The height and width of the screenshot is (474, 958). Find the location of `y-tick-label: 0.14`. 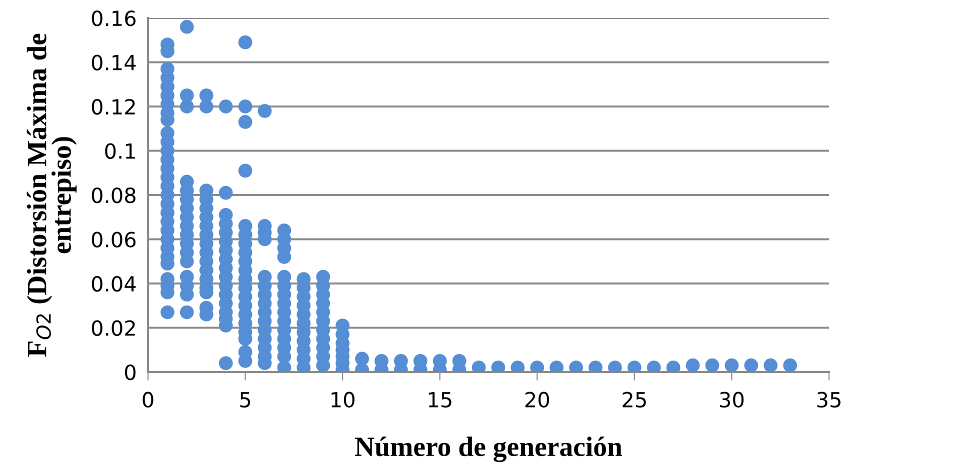

y-tick-label: 0.14 is located at coordinates (114, 62).